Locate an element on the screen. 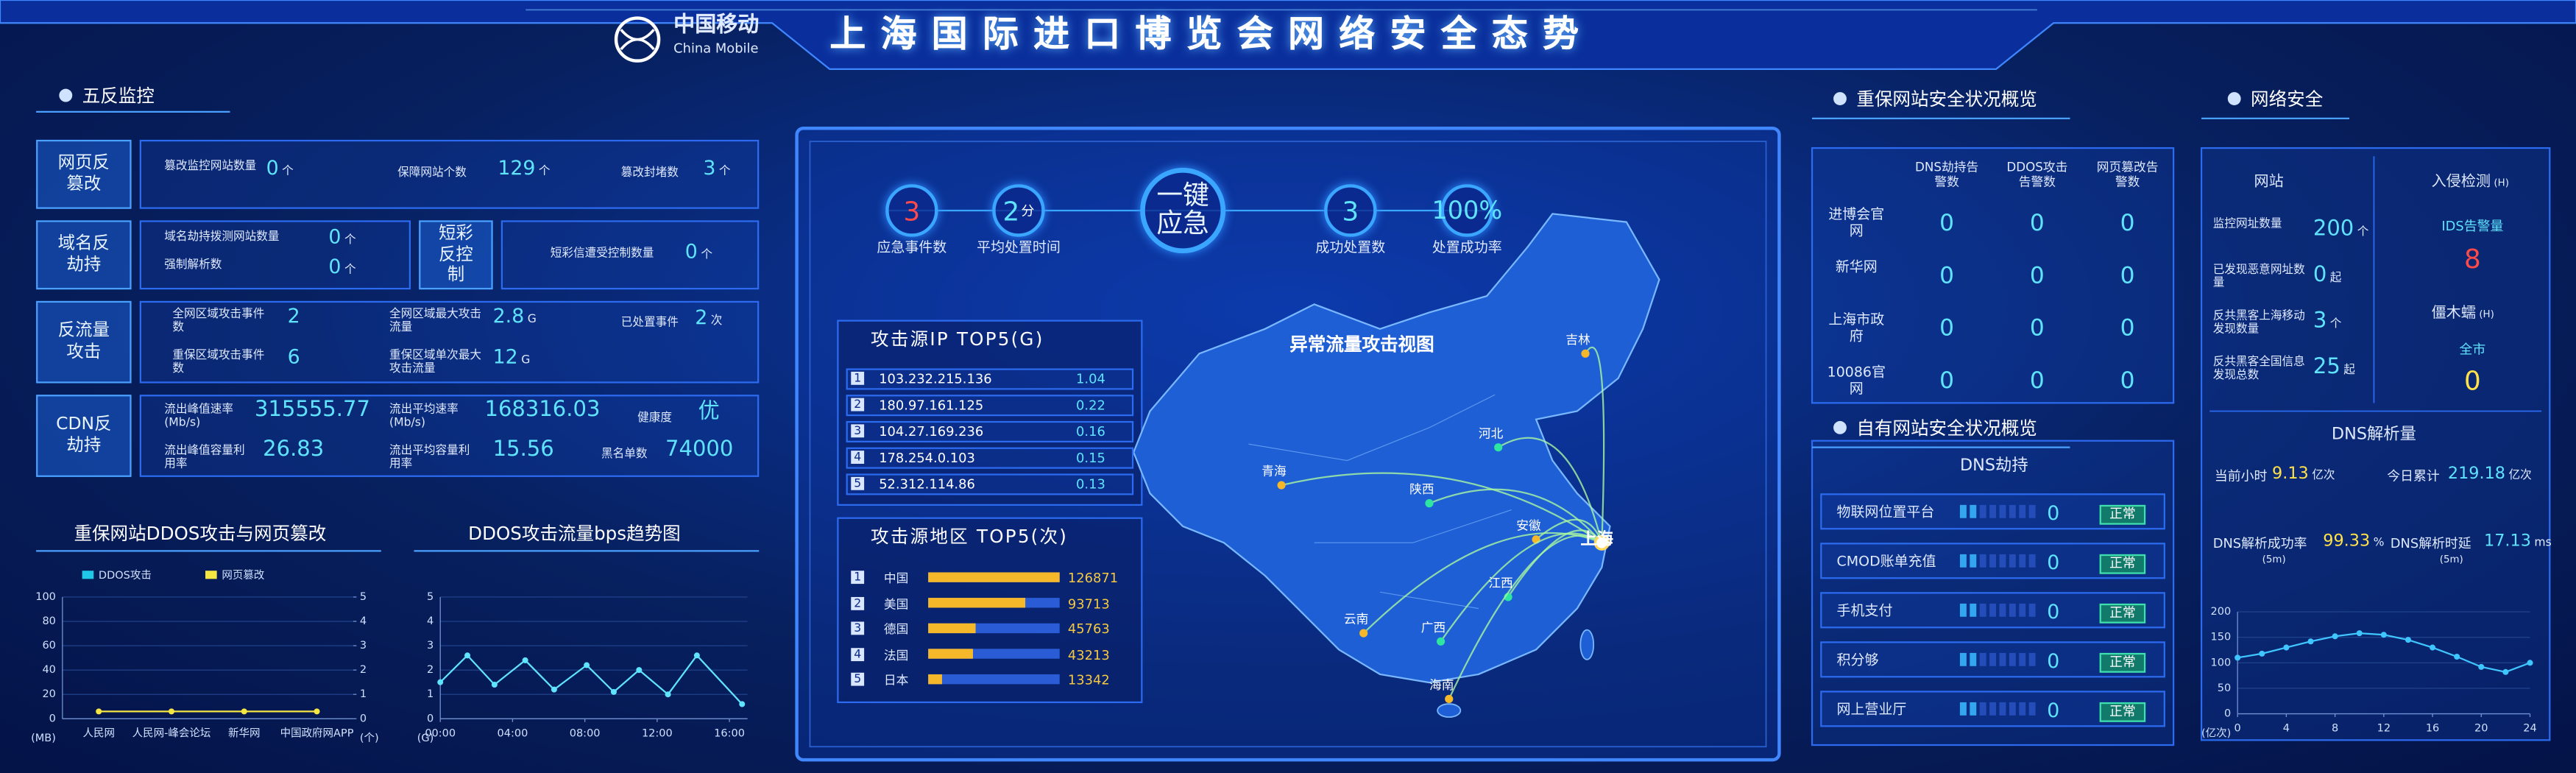  logo-cn: 中国移动 is located at coordinates (716, 25).